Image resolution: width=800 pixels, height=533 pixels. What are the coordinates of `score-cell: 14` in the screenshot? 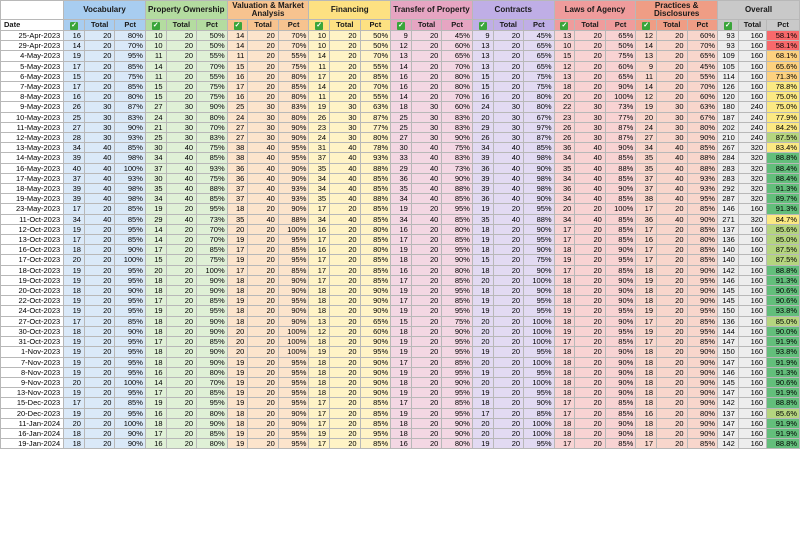 It's located at (401, 66).